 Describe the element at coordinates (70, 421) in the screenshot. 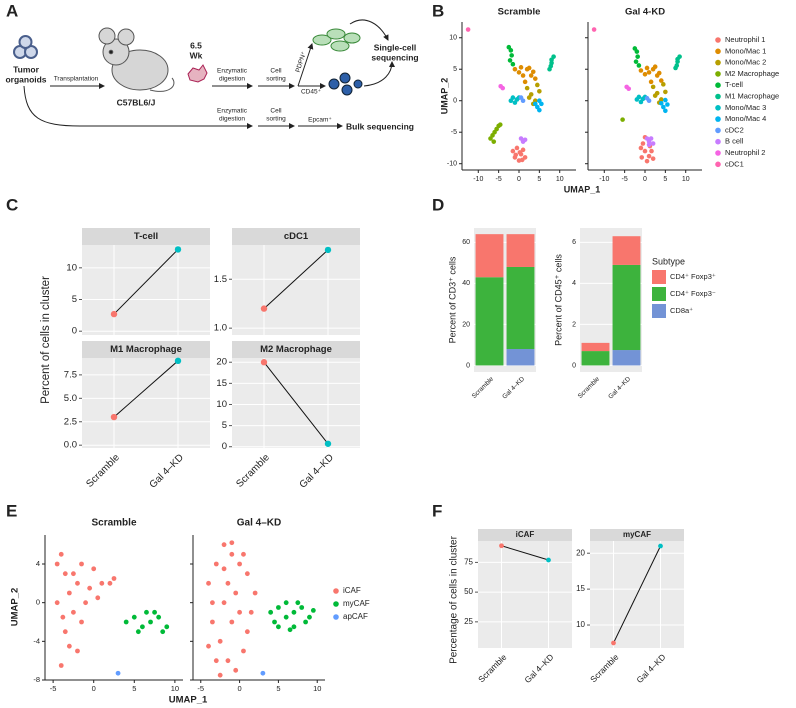

I see `y-tick-label: 2.5` at that location.